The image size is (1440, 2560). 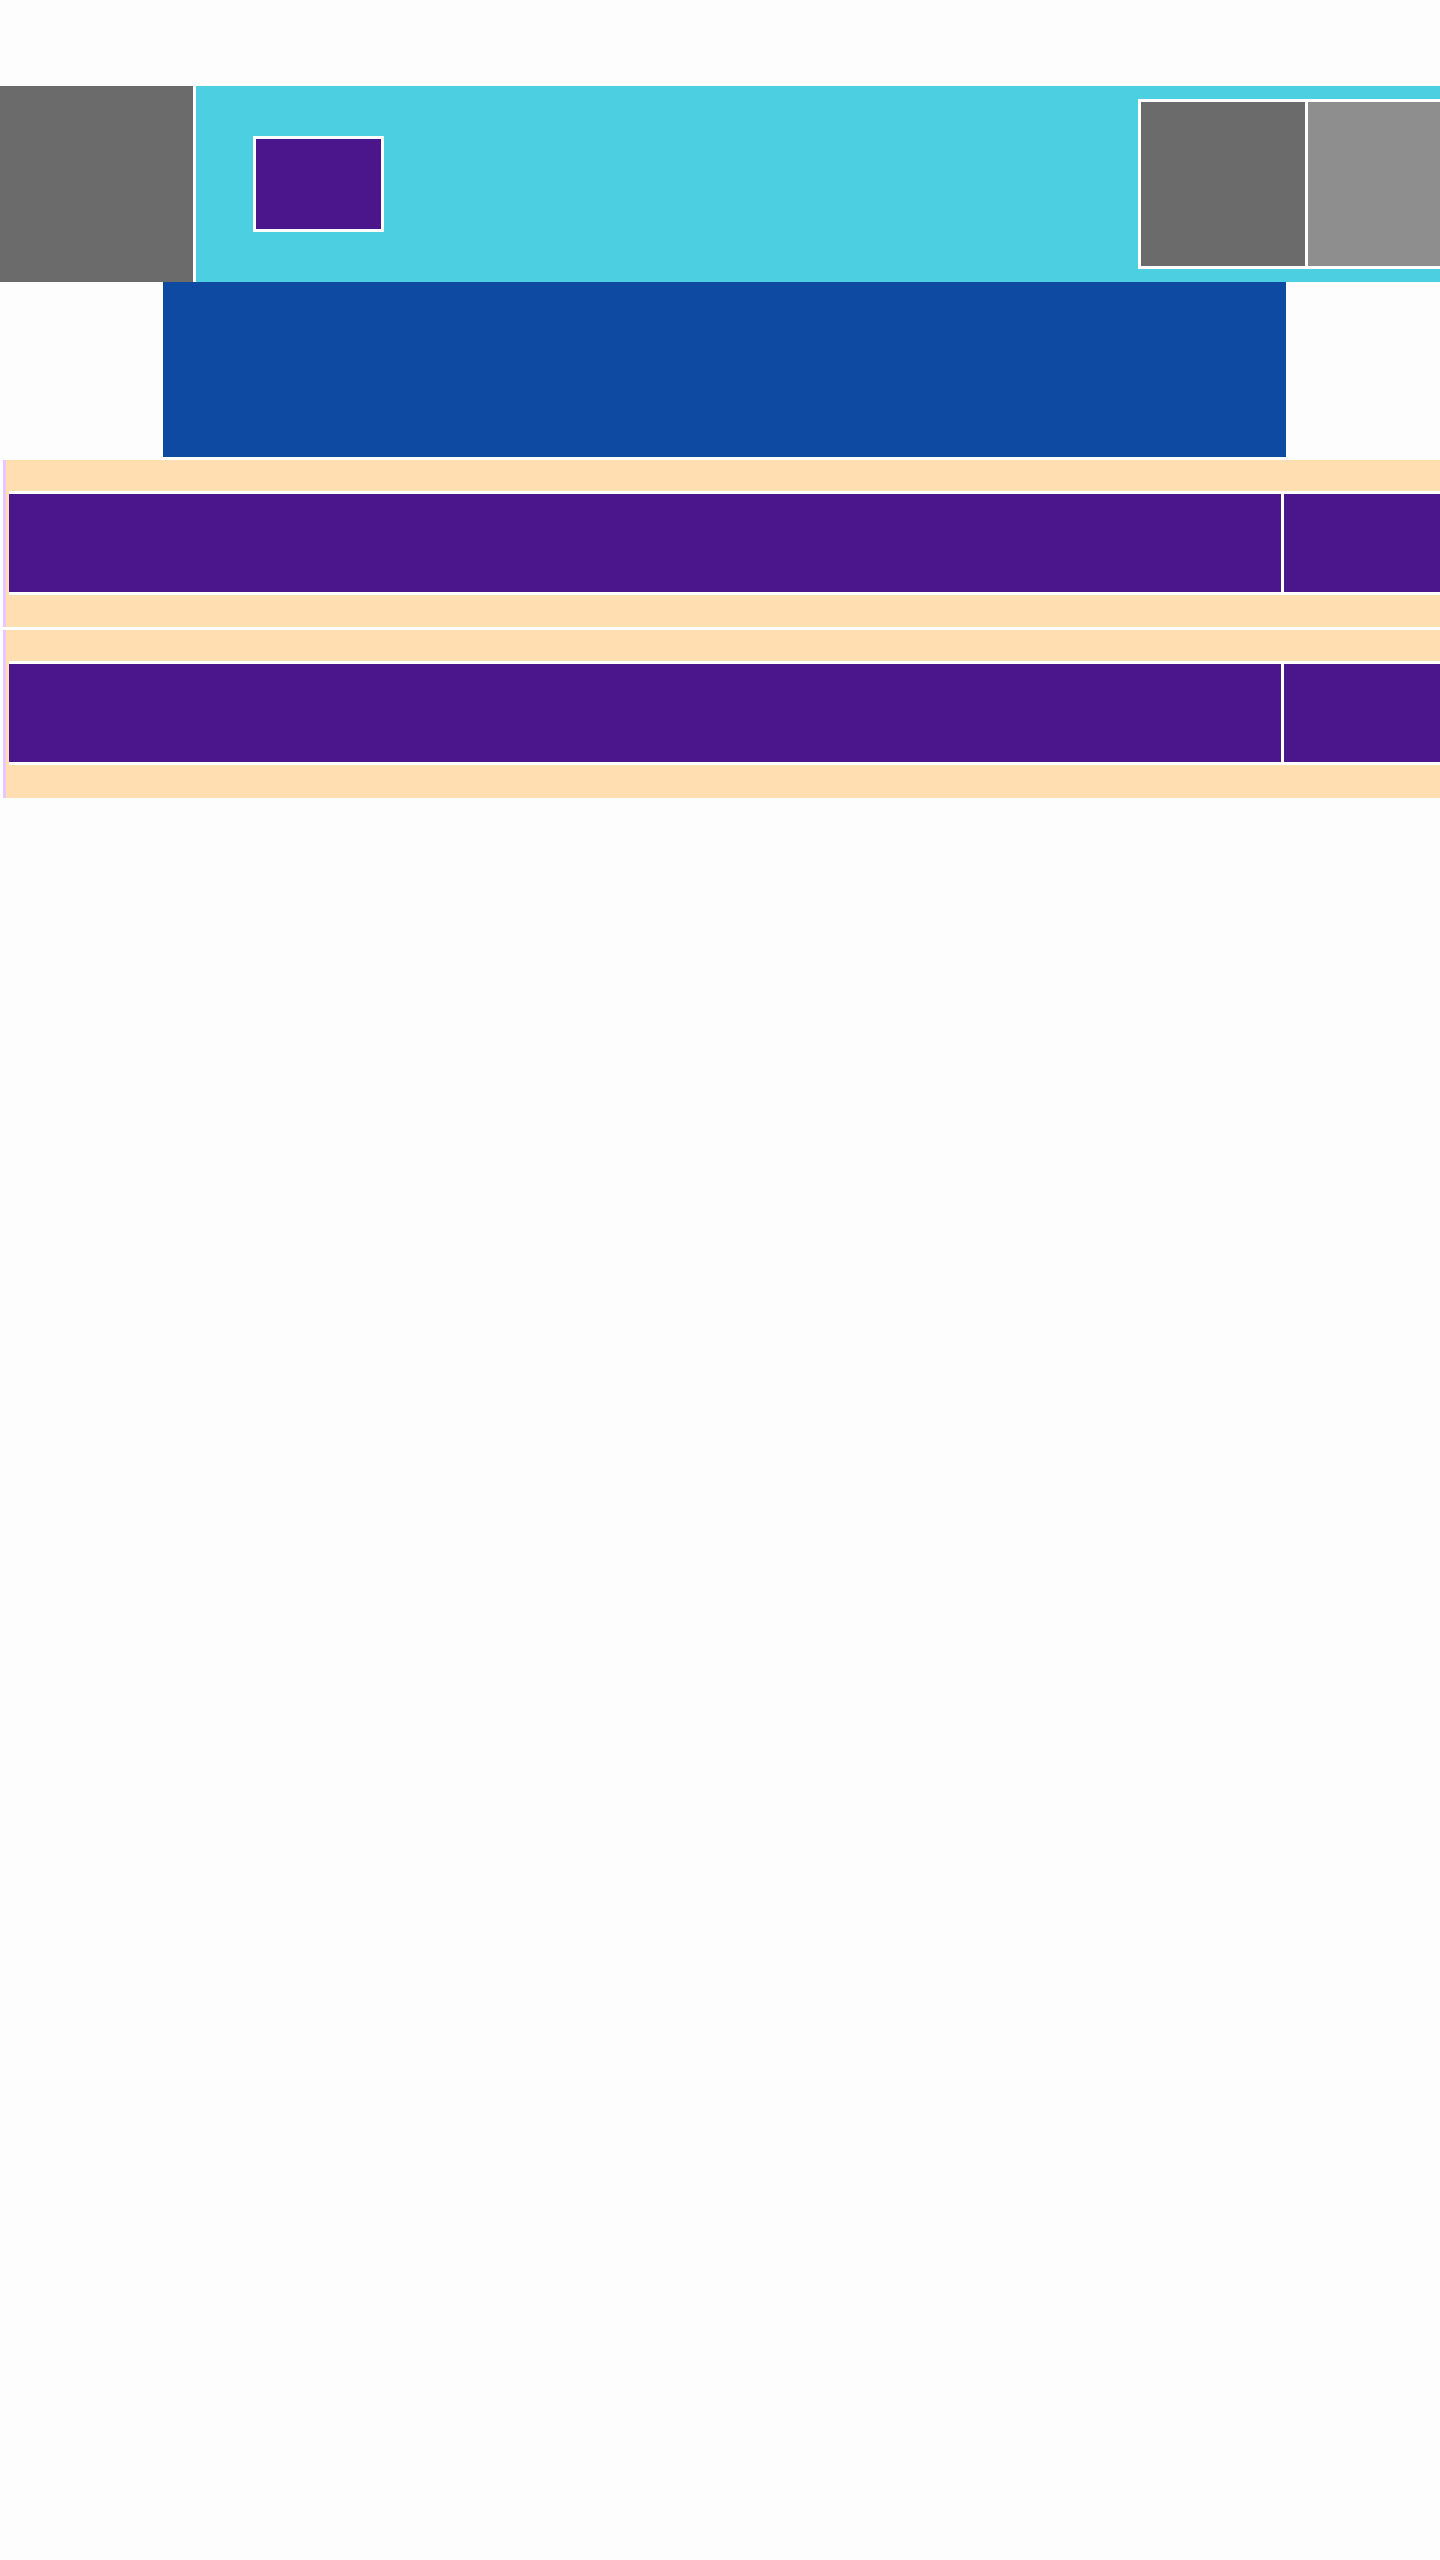 What do you see at coordinates (98, 184) in the screenshot?
I see `nav-thumbnail` at bounding box center [98, 184].